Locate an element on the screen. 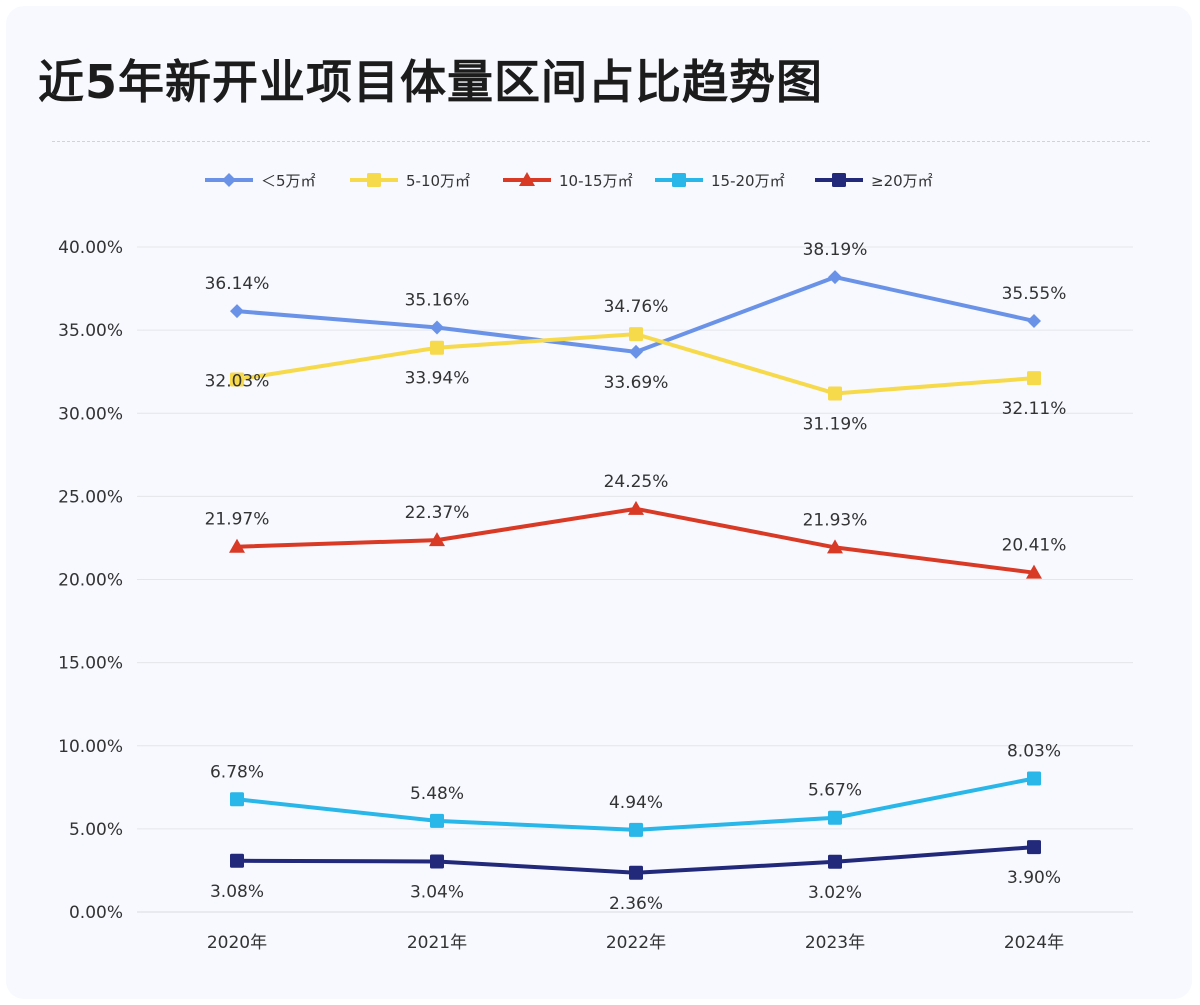  data-label: 34.76% is located at coordinates (636, 307).